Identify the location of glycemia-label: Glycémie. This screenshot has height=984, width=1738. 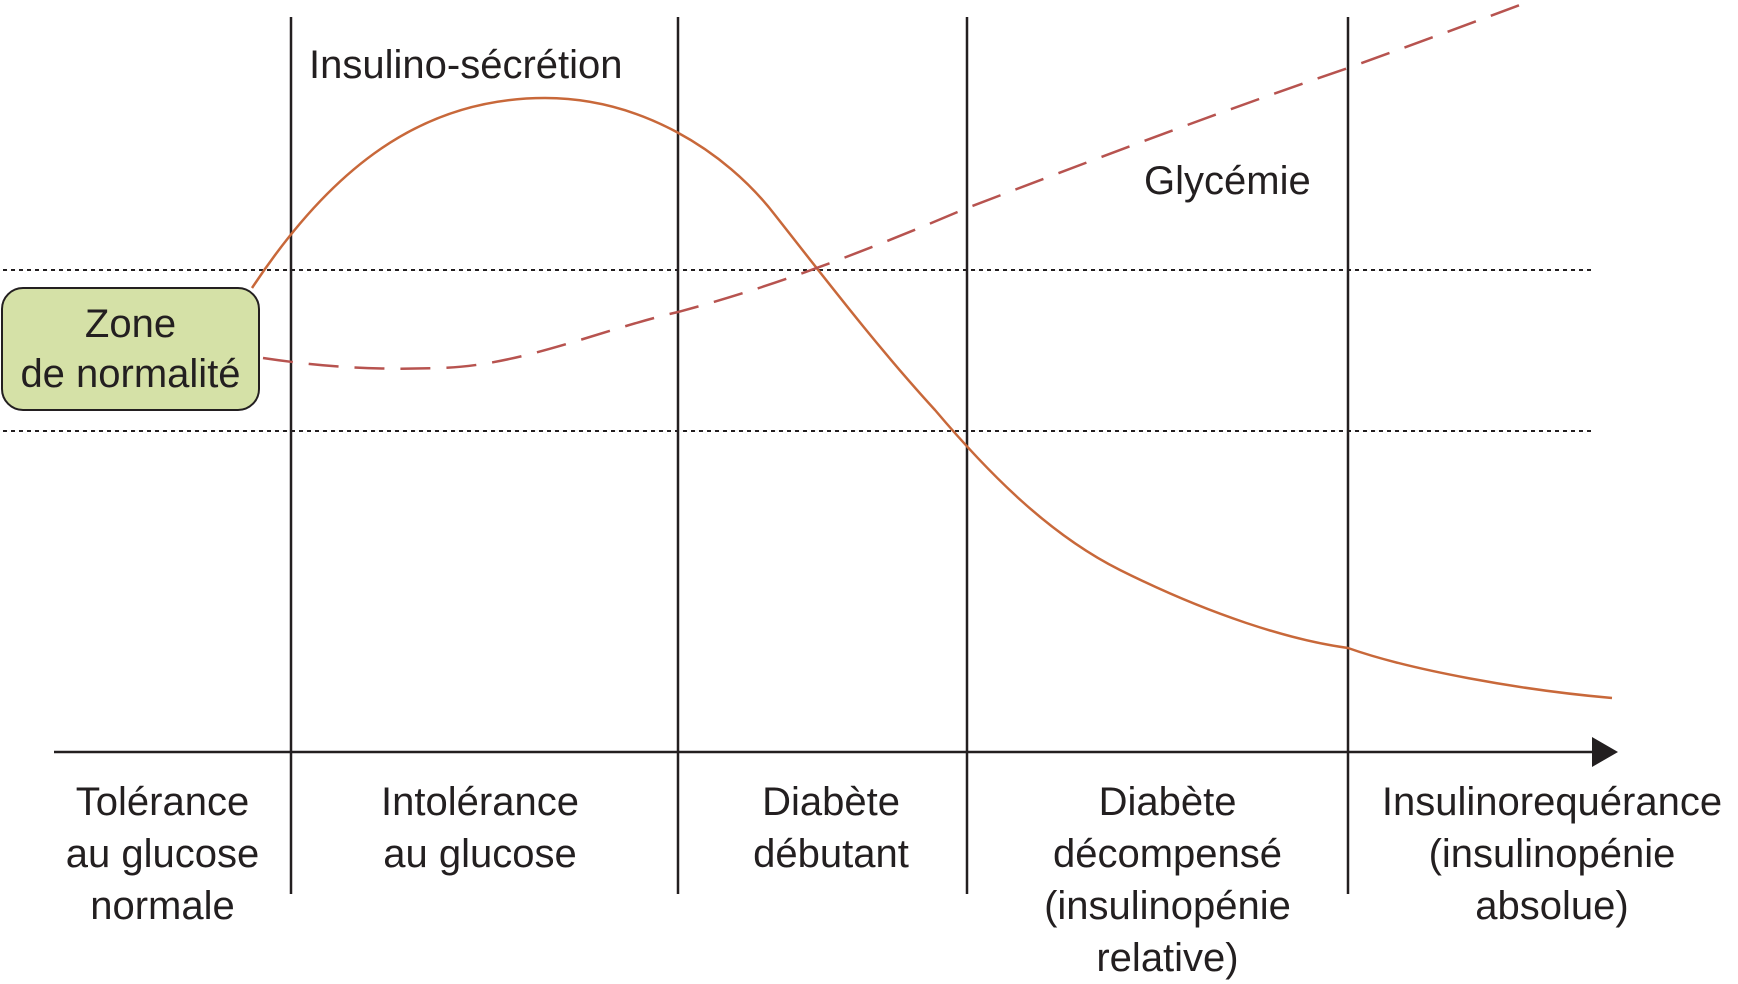
(1227, 181).